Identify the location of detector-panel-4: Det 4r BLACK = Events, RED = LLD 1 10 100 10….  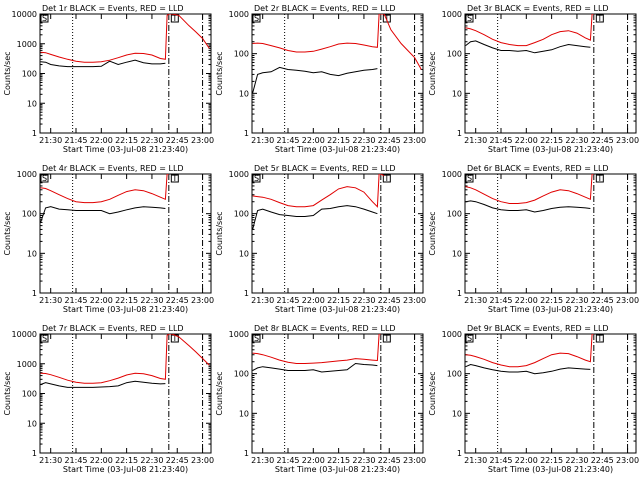
(108, 239).